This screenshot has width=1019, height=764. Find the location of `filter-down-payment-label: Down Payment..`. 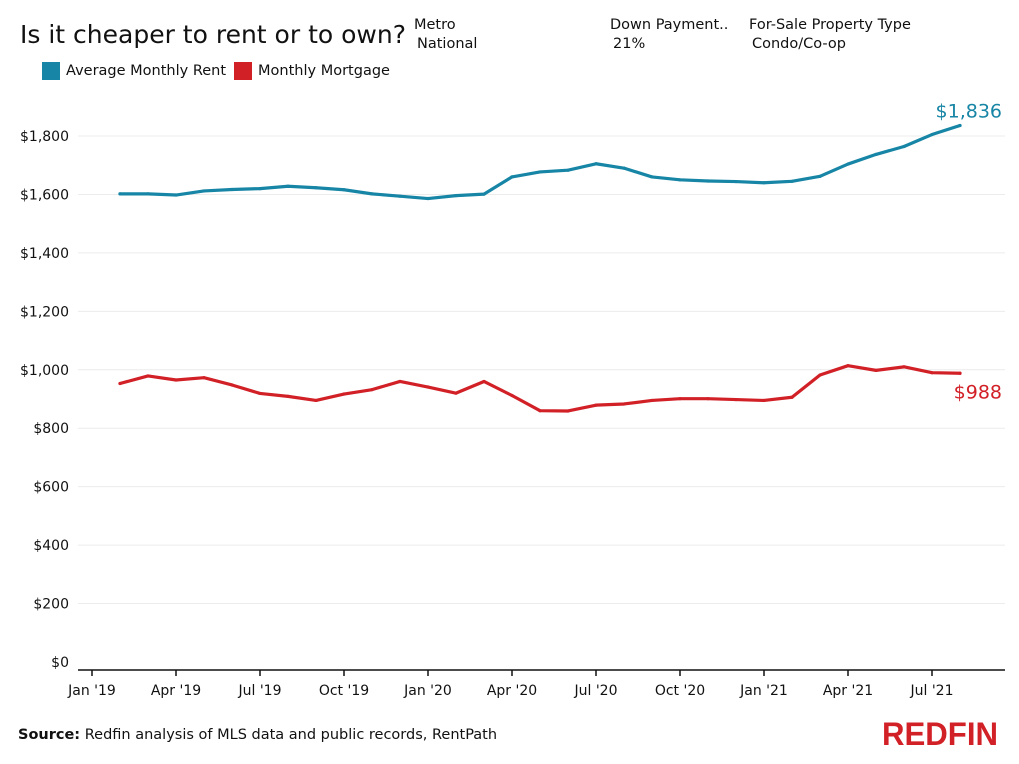

filter-down-payment-label: Down Payment.. is located at coordinates (669, 25).